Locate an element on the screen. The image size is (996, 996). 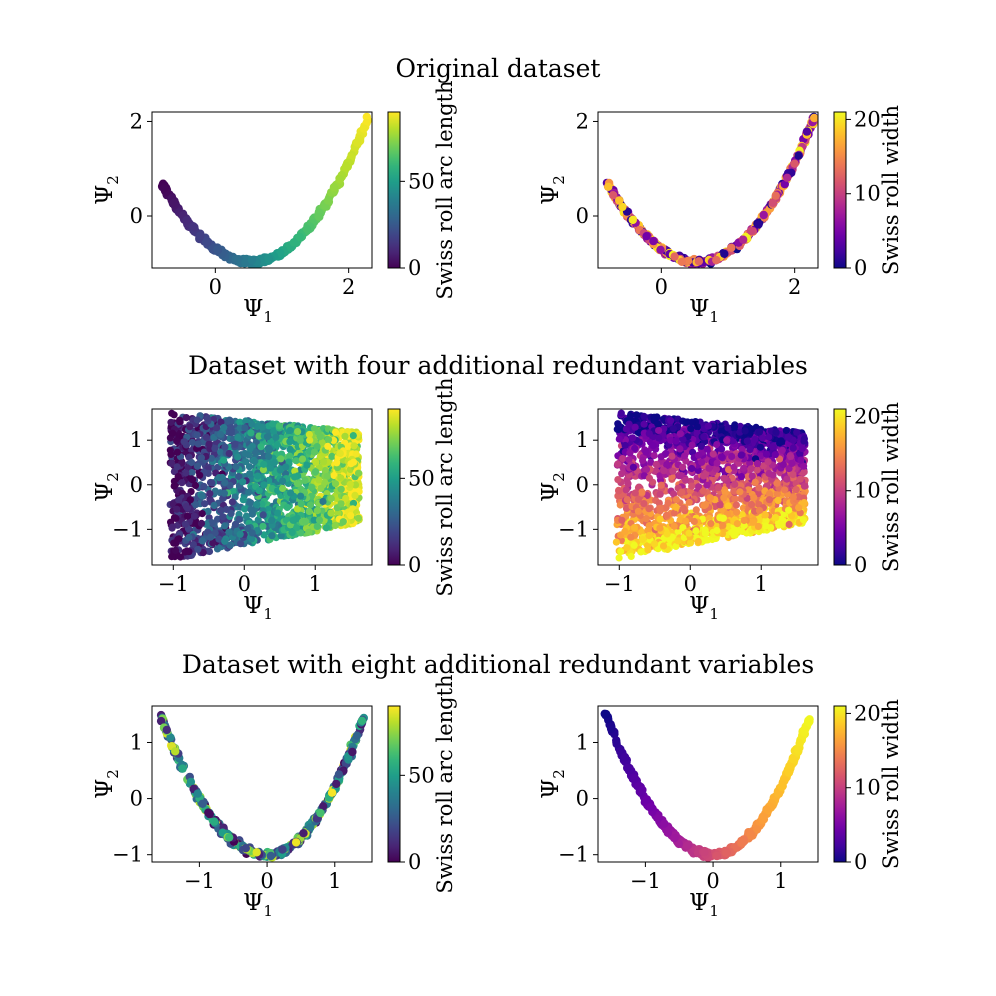
y-axis-label: Ψ2 is located at coordinates (107, 190).